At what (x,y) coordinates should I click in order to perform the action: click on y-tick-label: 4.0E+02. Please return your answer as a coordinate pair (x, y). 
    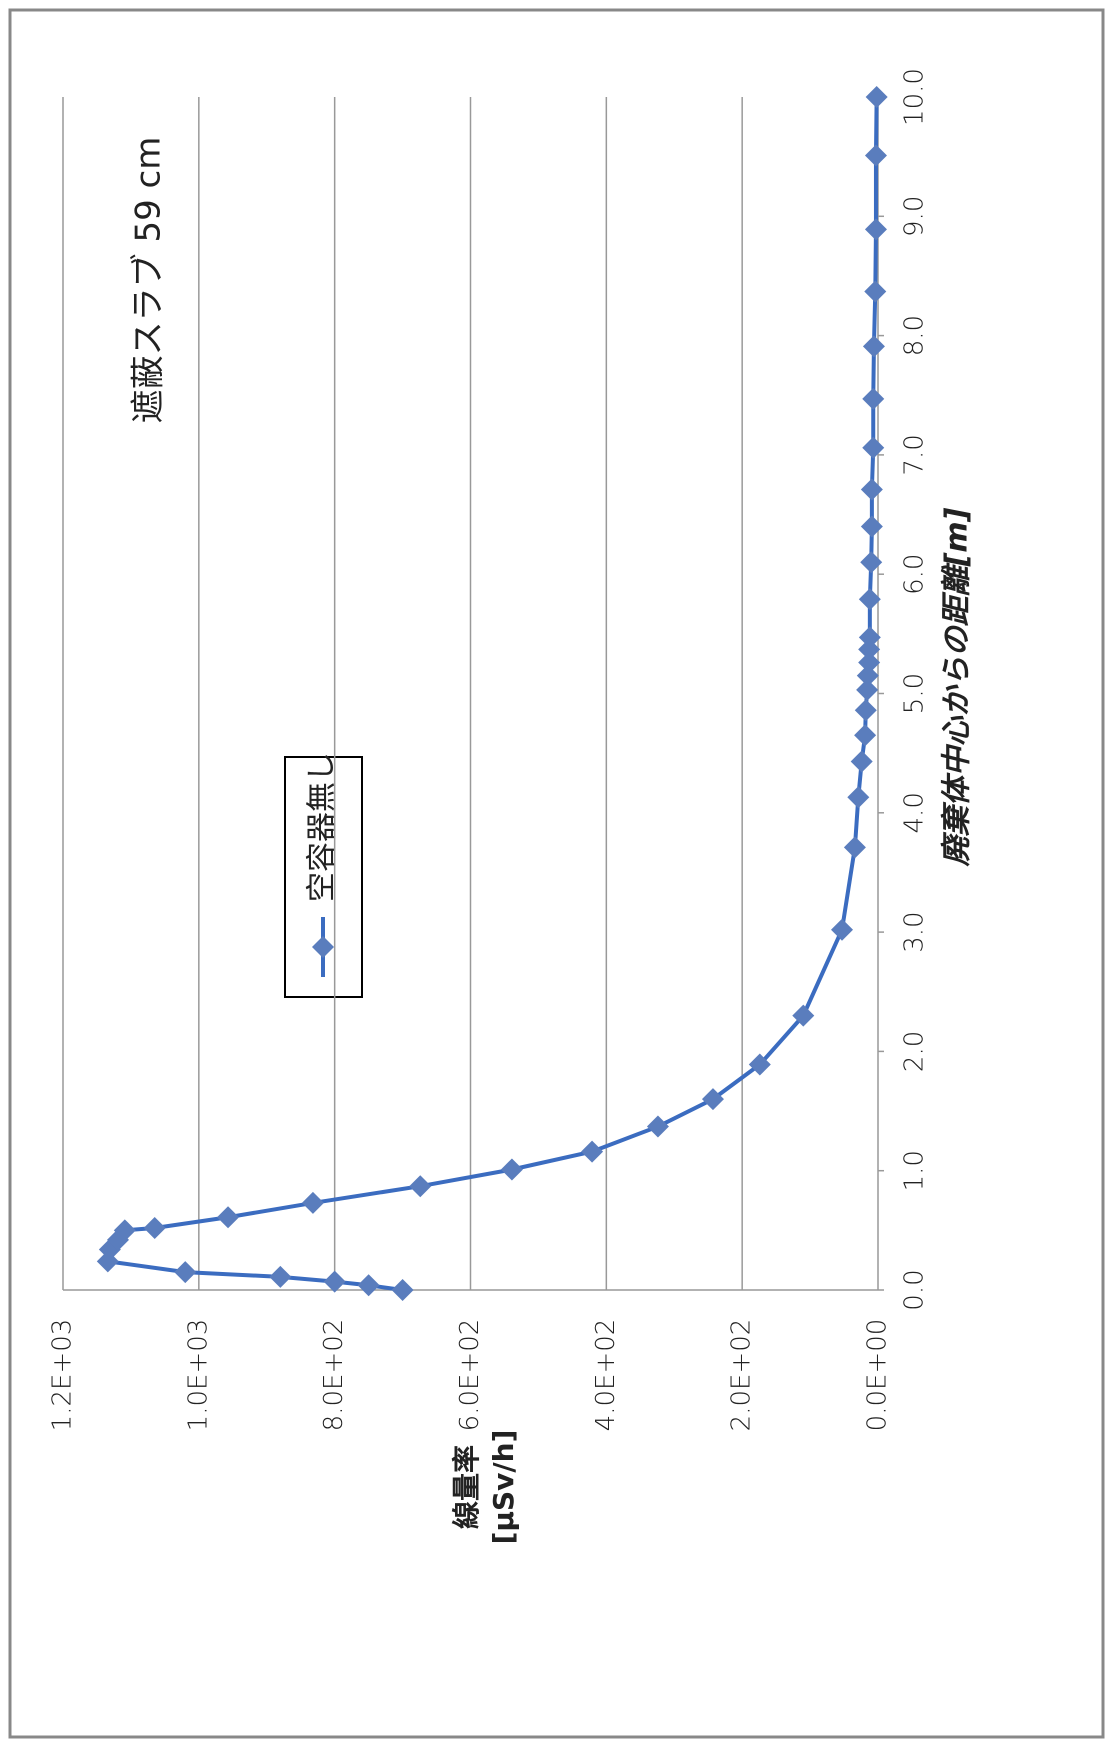
    Looking at the image, I should click on (606, 1375).